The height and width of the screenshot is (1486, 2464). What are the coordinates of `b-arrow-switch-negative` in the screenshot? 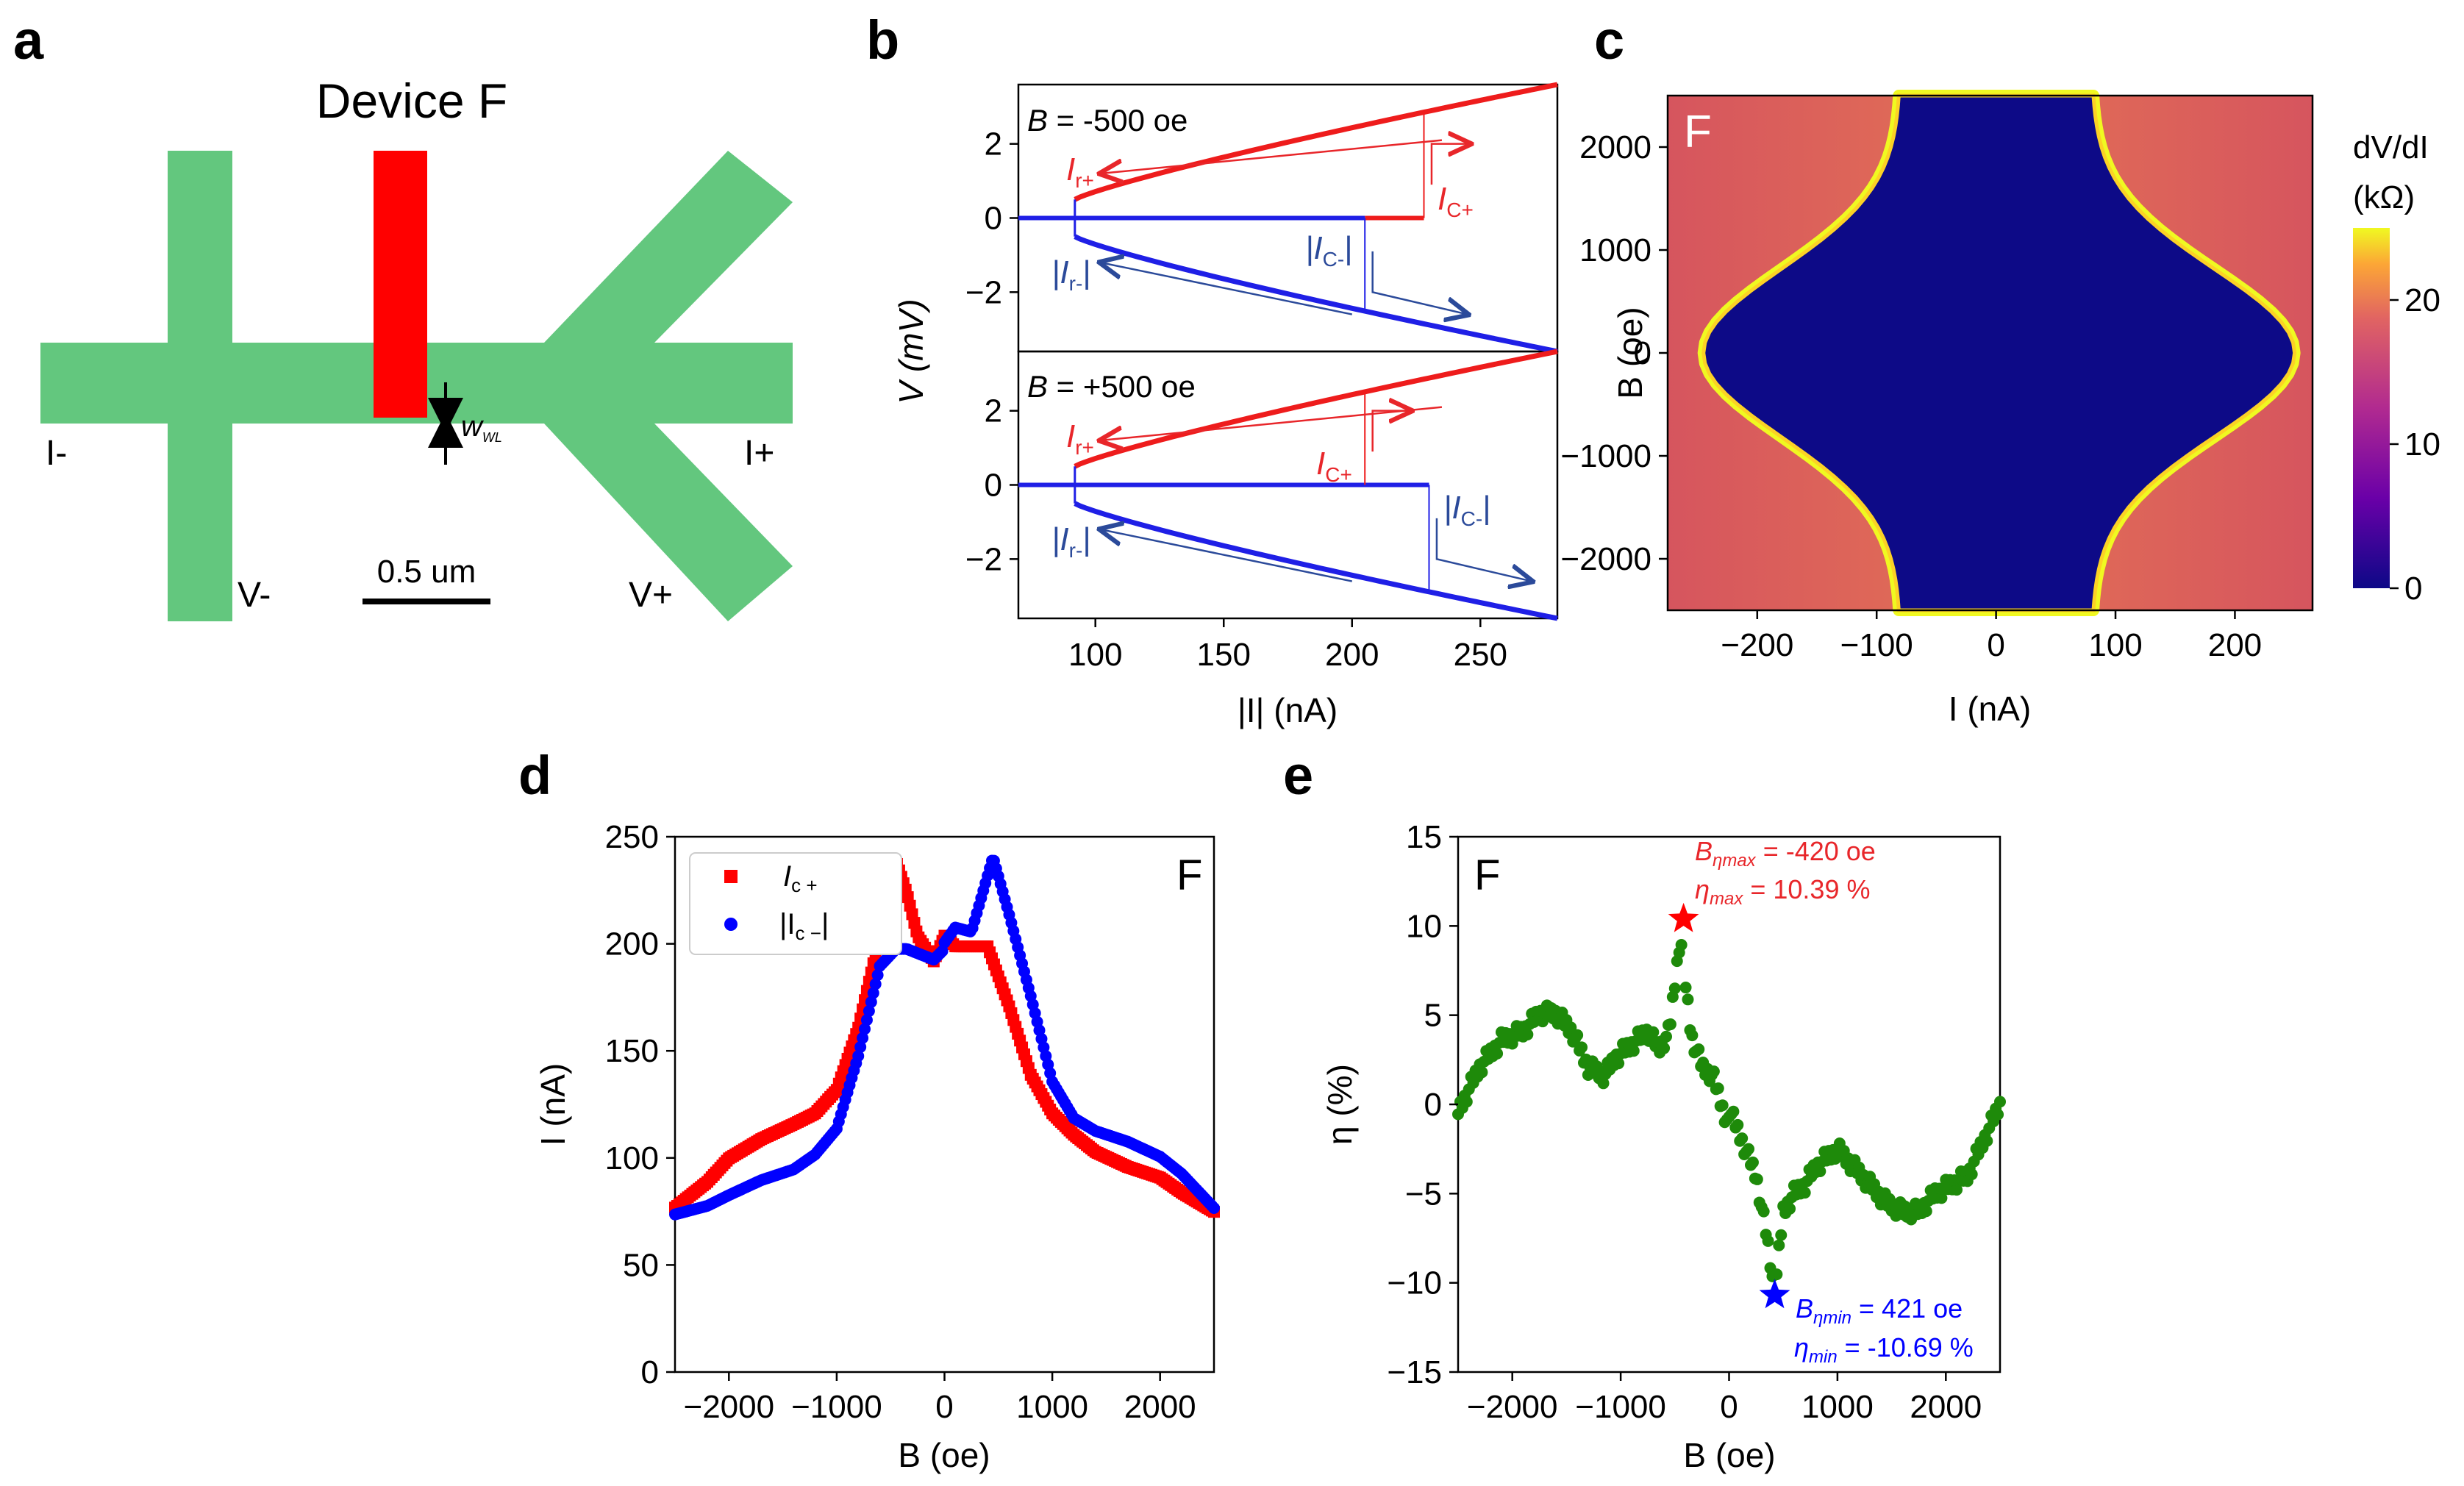 It's located at (1419, 283).